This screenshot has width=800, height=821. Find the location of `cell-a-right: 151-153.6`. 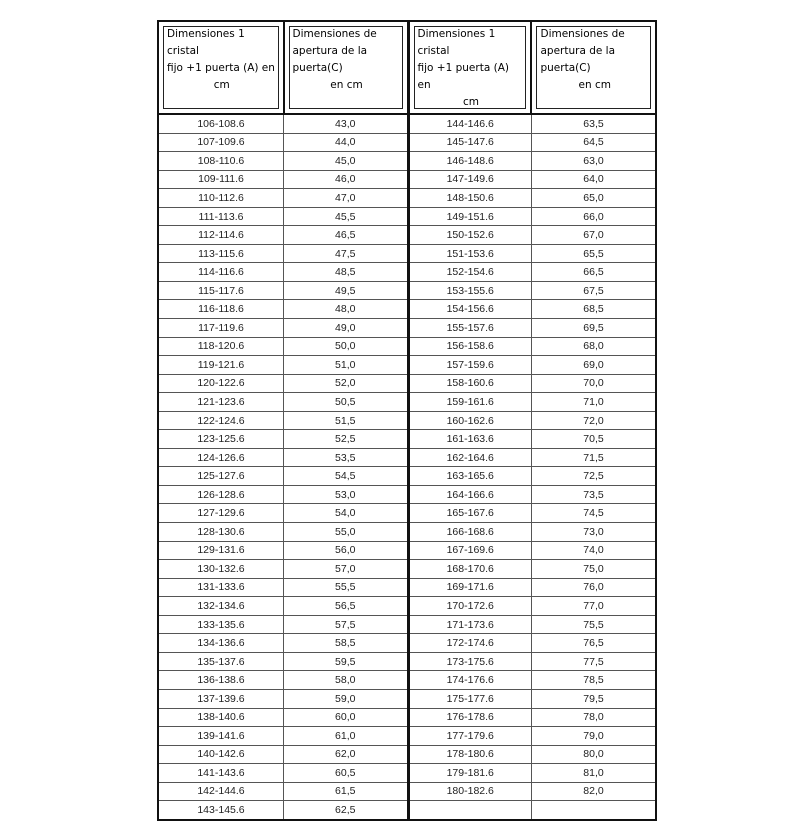

cell-a-right: 151-153.6 is located at coordinates (469, 253).